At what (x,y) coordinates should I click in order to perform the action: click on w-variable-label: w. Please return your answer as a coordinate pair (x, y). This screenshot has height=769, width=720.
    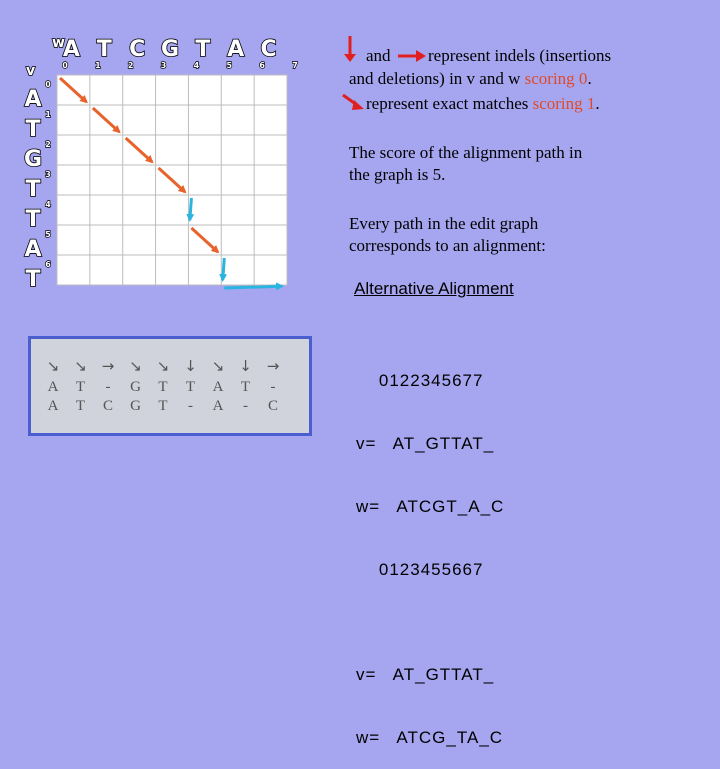
    Looking at the image, I should click on (58, 43).